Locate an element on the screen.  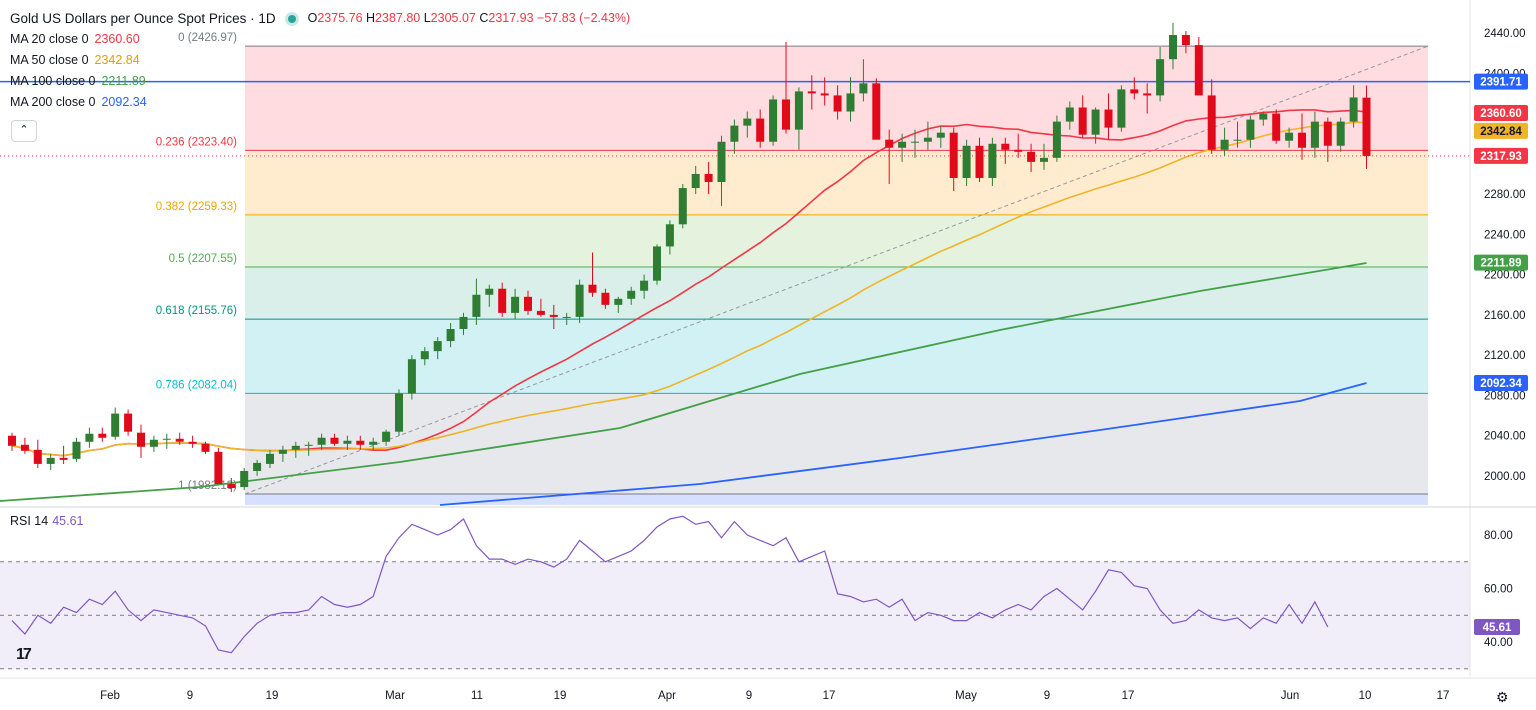
x-tick-label: 17 is located at coordinates (1128, 696).